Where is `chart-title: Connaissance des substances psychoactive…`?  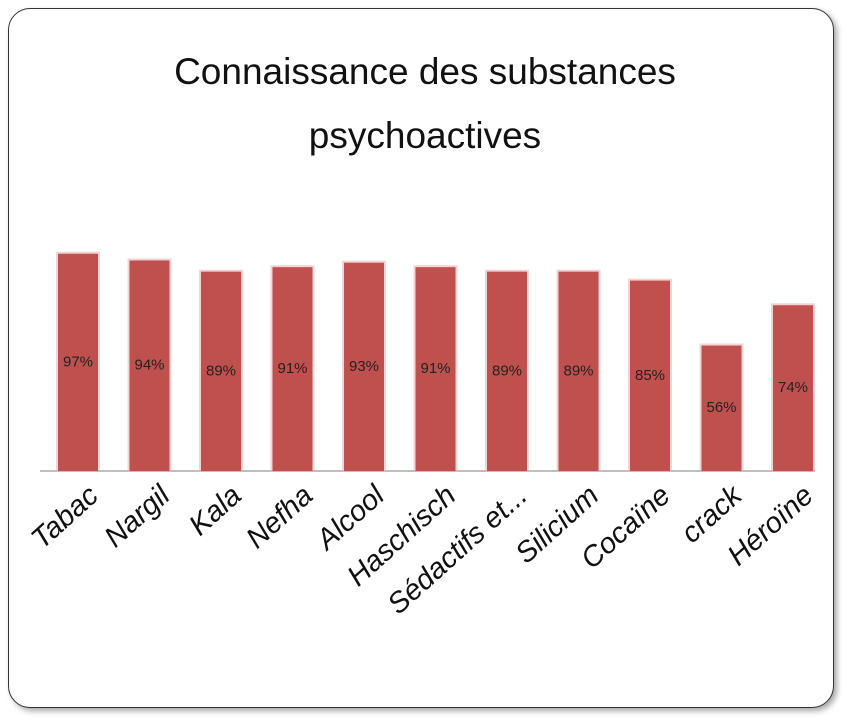
chart-title: Connaissance des substances psychoactive… is located at coordinates (425, 103).